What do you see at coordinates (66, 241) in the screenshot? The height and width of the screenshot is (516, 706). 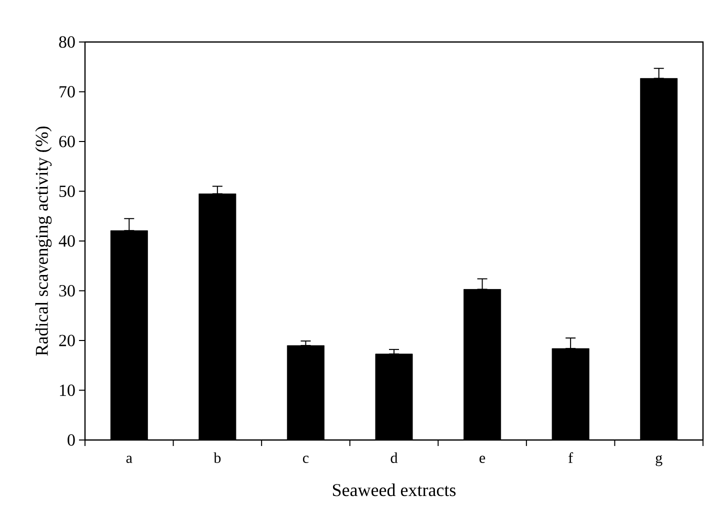 I see `y-tick-label: 40` at bounding box center [66, 241].